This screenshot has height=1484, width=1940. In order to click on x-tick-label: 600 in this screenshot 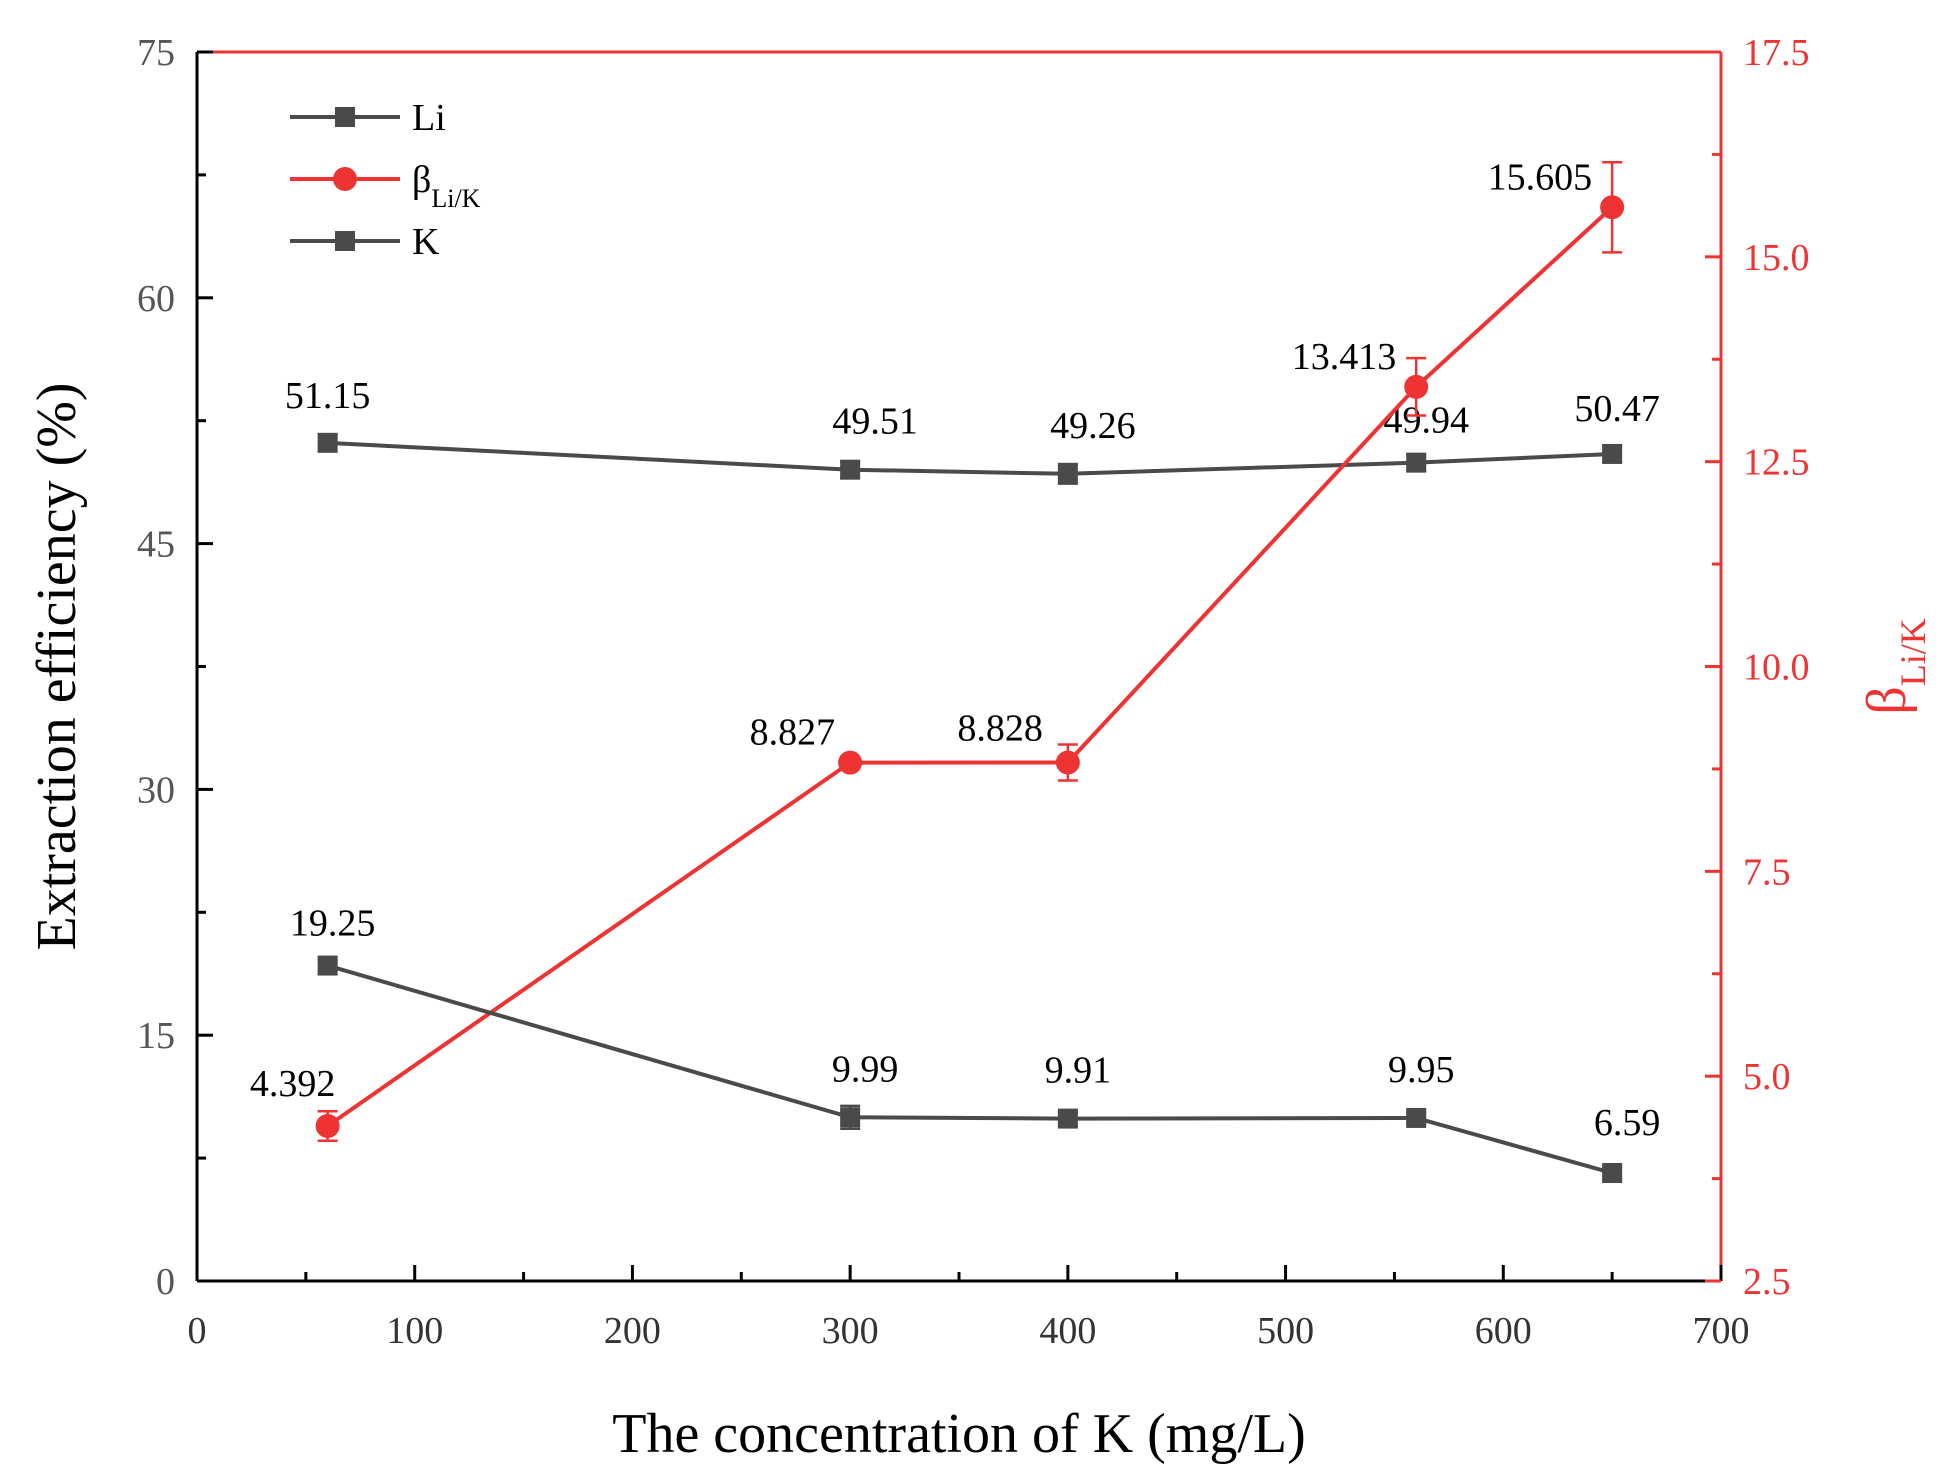, I will do `click(1503, 1331)`.